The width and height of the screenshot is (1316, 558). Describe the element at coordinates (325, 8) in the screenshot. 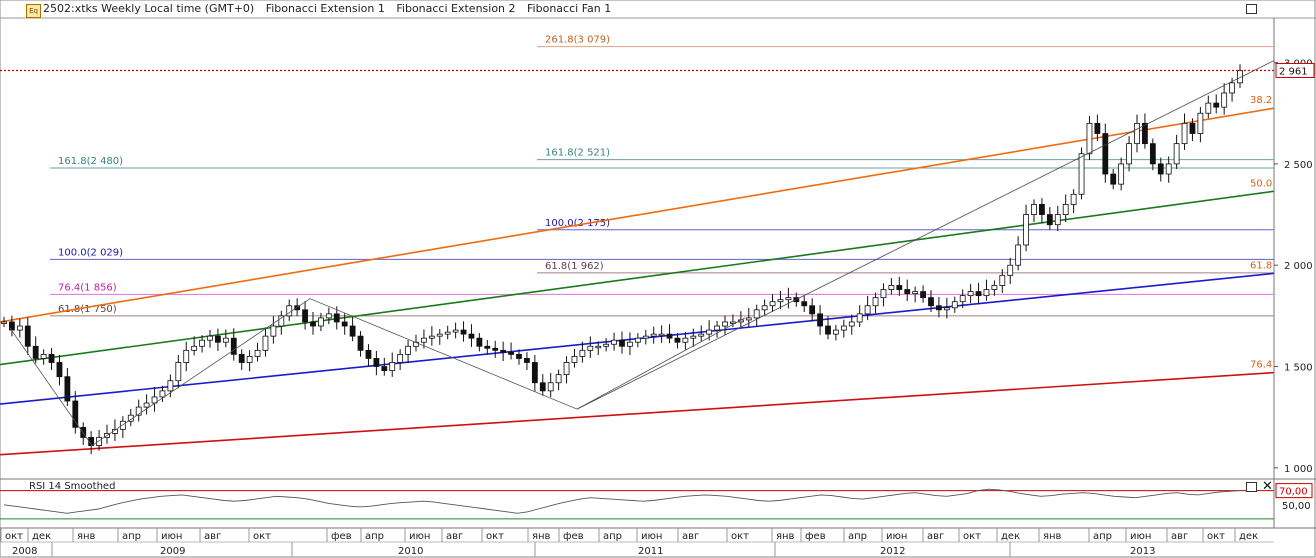

I see `indicator-fib-ext-1: Fibonacci Extension 1` at that location.